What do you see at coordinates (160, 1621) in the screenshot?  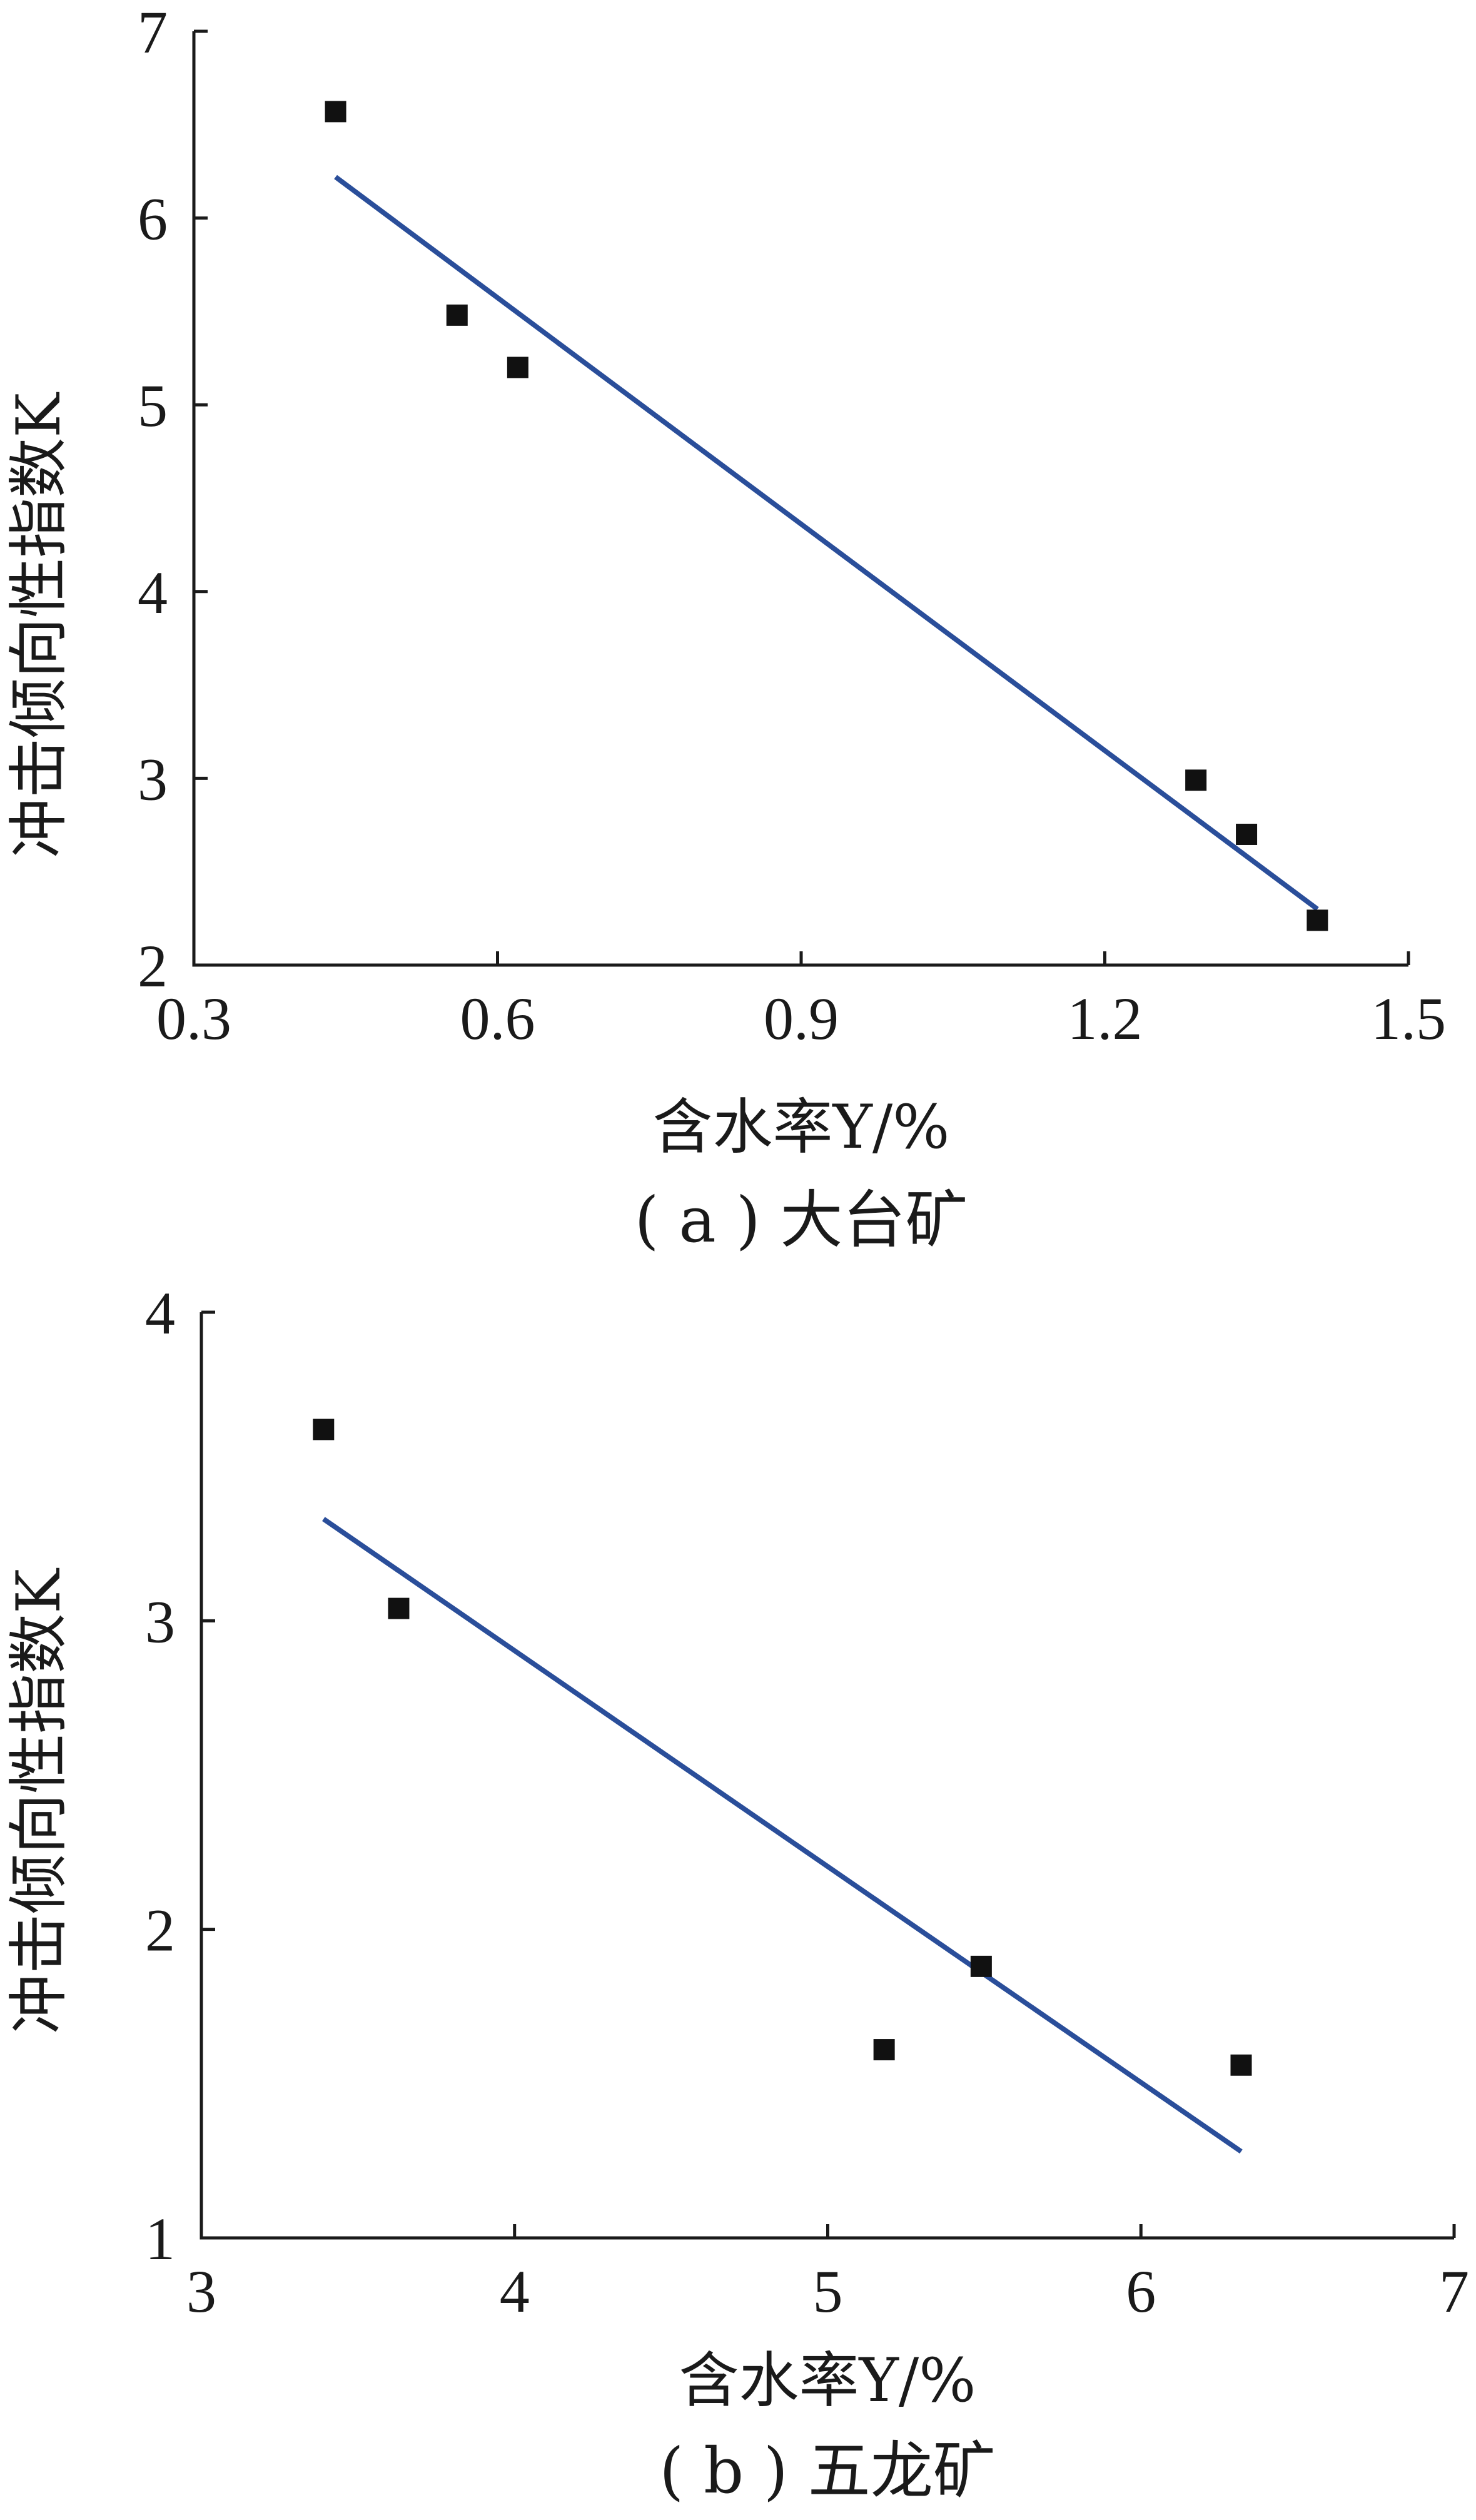 I see `chart-b-y-tick-label: 3` at bounding box center [160, 1621].